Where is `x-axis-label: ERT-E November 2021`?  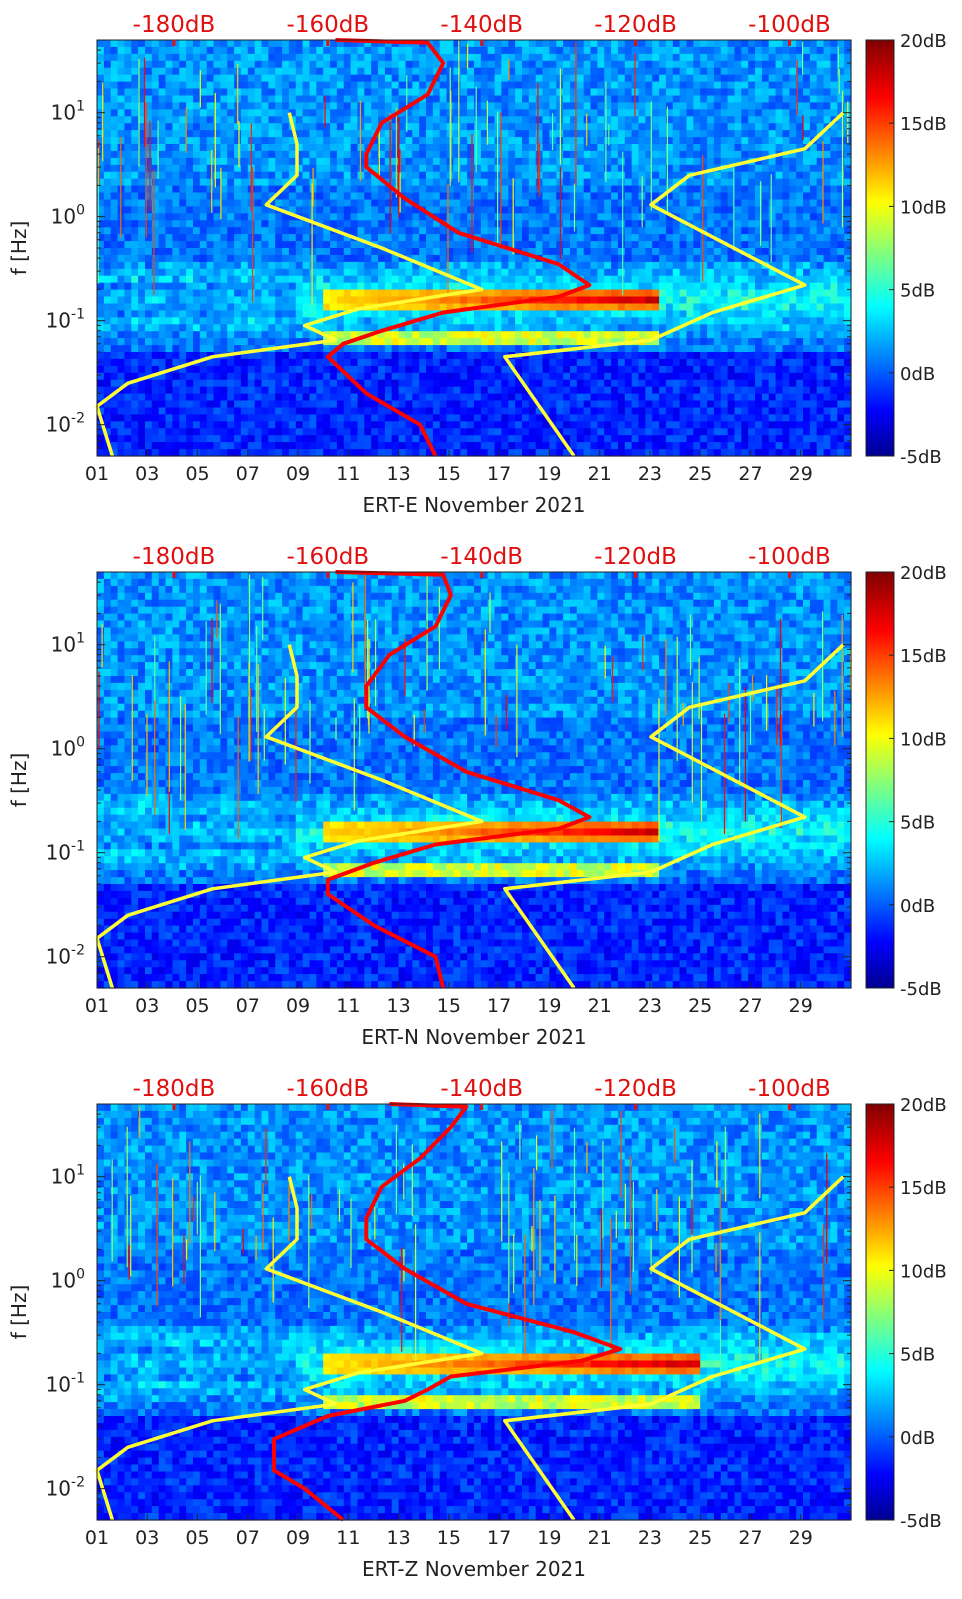
x-axis-label: ERT-E November 2021 is located at coordinates (474, 505).